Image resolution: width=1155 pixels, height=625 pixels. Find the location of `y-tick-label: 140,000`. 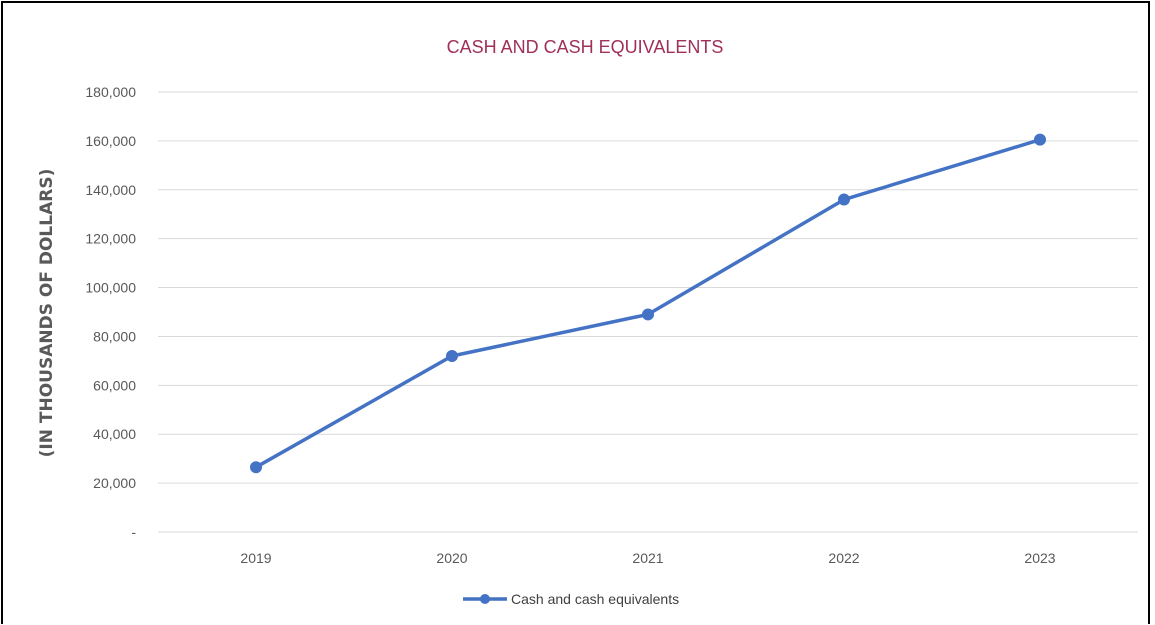

y-tick-label: 140,000 is located at coordinates (110, 190).